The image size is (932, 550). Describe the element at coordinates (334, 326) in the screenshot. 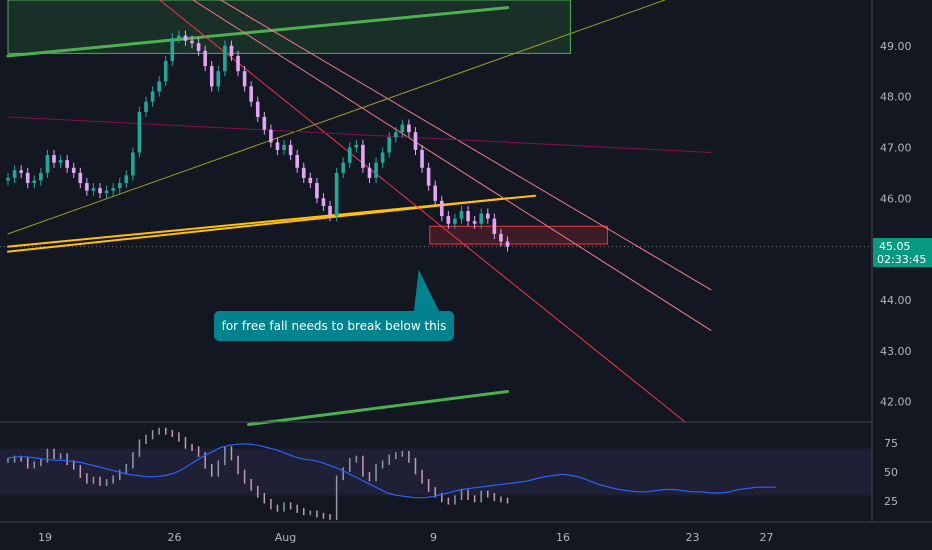

I see `callout-box` at that location.